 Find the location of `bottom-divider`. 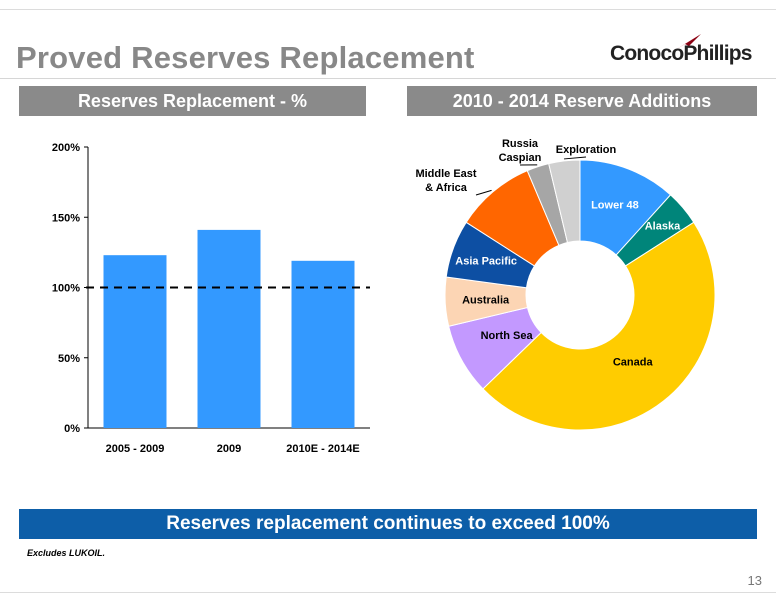

bottom-divider is located at coordinates (388, 592).